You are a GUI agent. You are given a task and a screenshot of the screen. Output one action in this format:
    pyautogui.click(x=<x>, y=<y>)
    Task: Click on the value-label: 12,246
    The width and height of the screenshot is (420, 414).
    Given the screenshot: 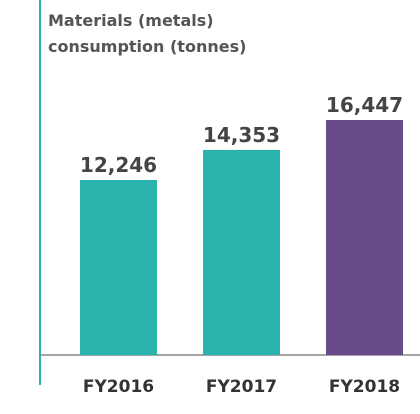 What is the action you would take?
    pyautogui.click(x=118, y=165)
    